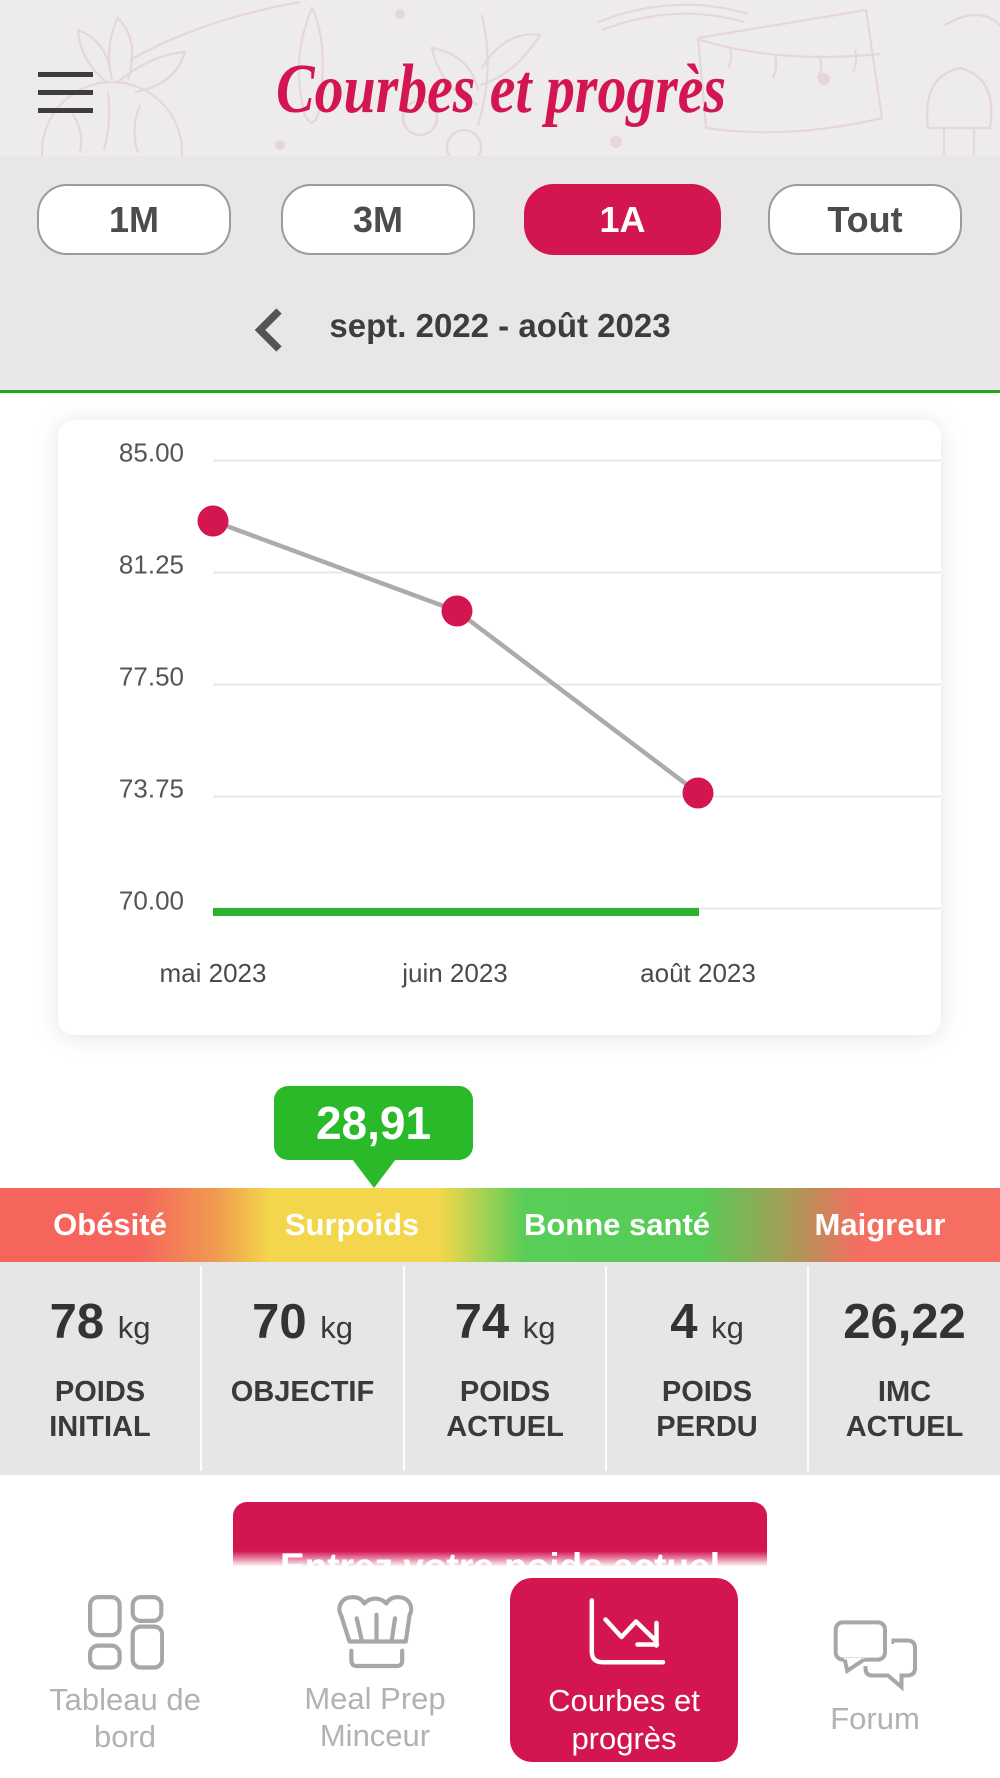 The height and width of the screenshot is (1778, 1000). I want to click on svg-text: 85.00, so click(151, 453).